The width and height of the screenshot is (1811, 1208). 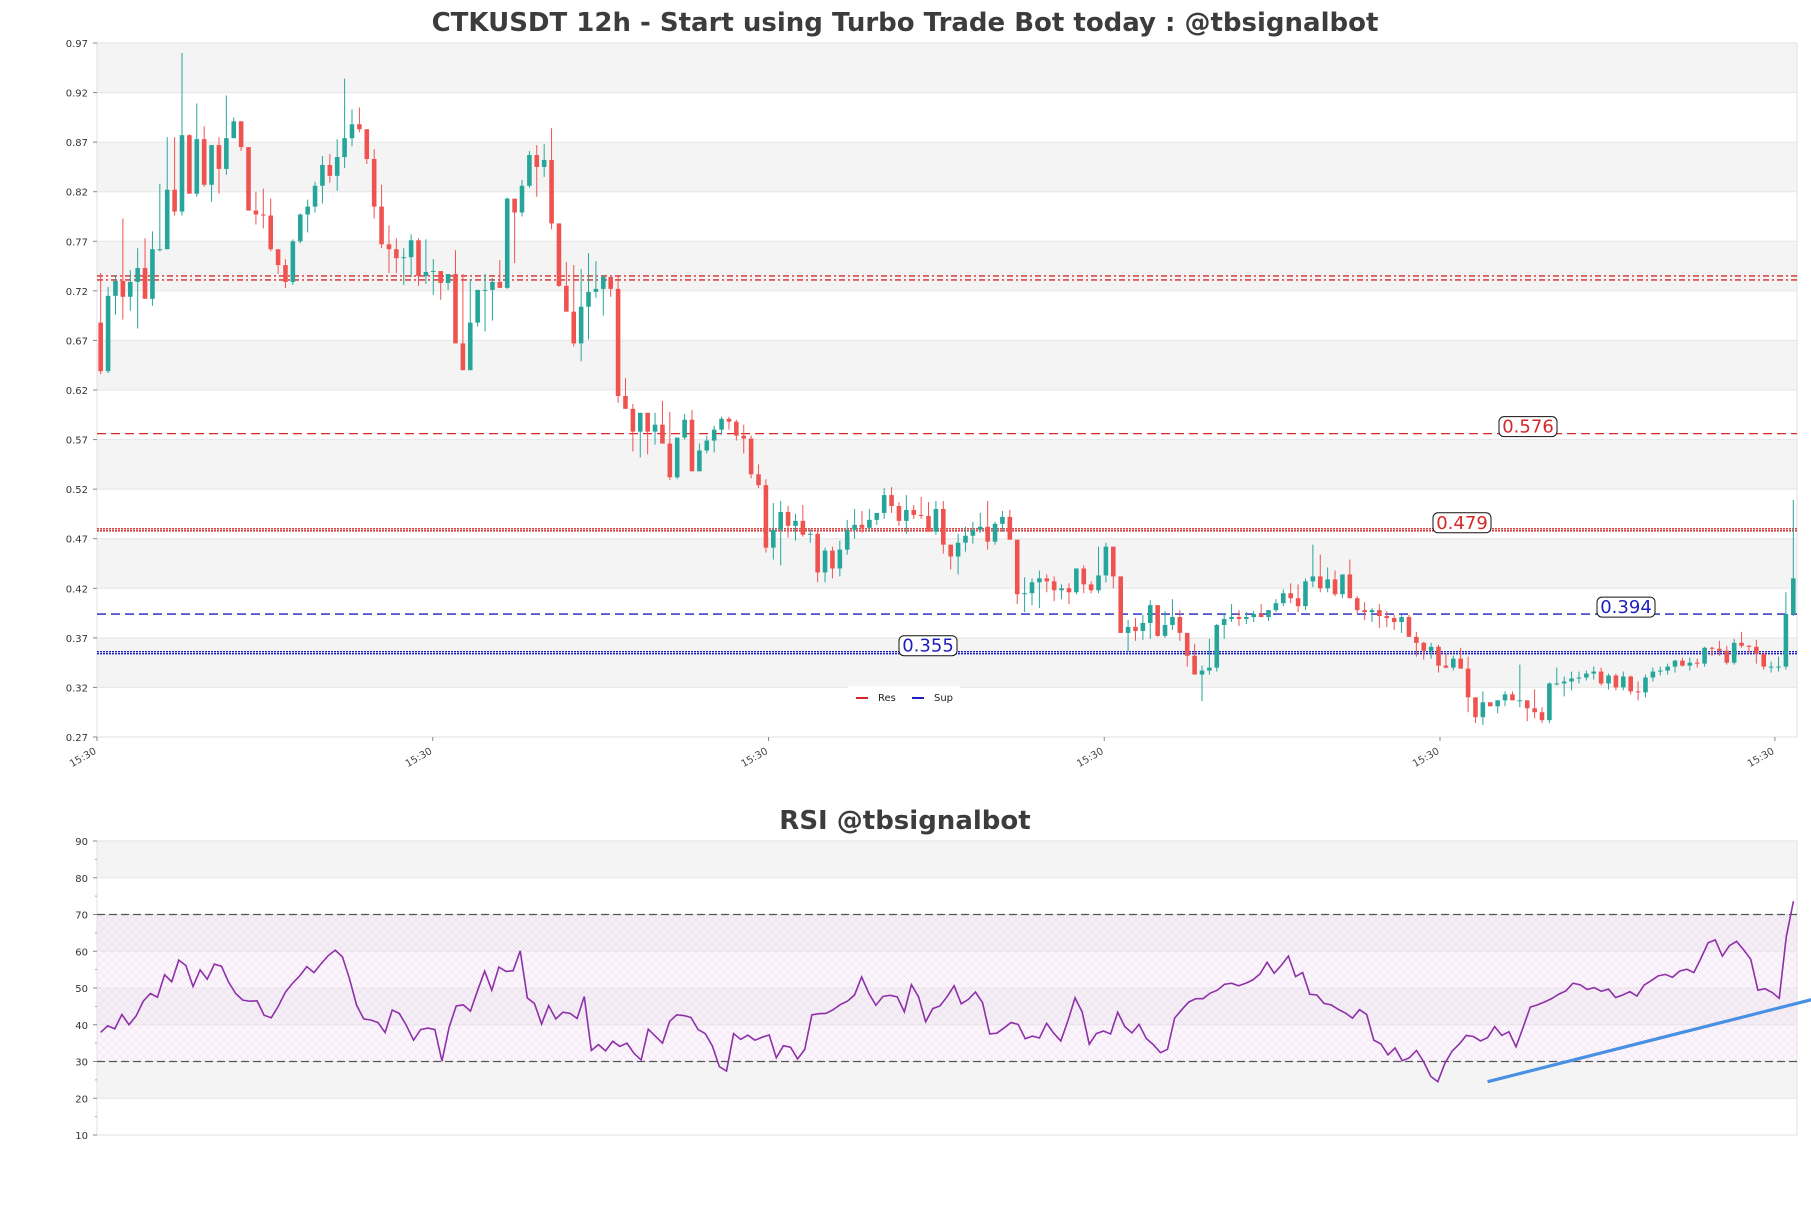 I want to click on rsi-band-hatch, so click(x=947, y=988).